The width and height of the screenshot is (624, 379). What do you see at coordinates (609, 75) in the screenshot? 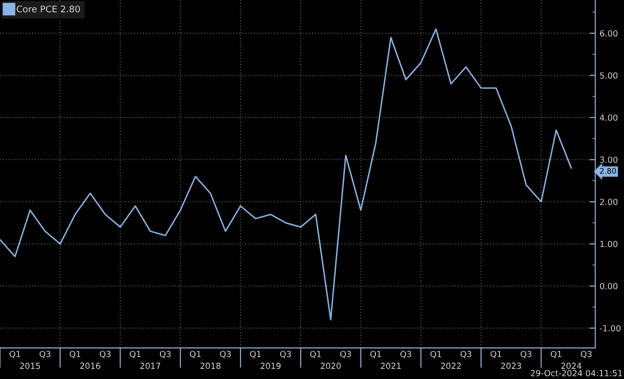
I see `y-tick-label: 5.00` at bounding box center [609, 75].